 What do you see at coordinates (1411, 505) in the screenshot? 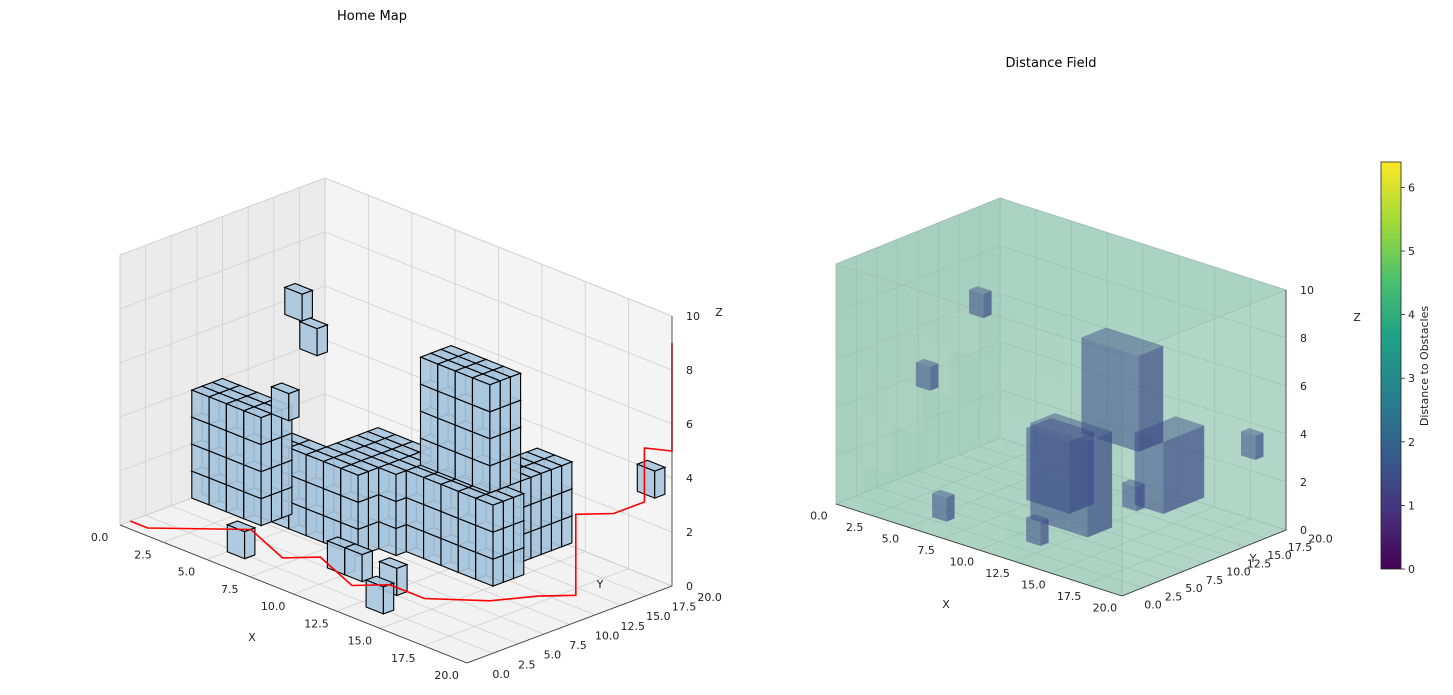
I see `colorbar-tick-label: 1` at bounding box center [1411, 505].